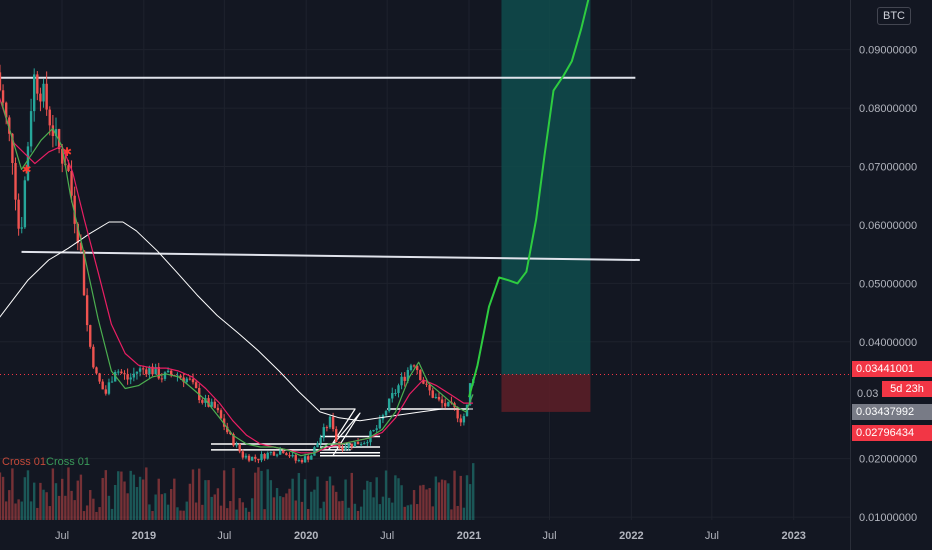 This screenshot has width=932, height=550. I want to click on y-tick-label: 0.07000000, so click(888, 168).